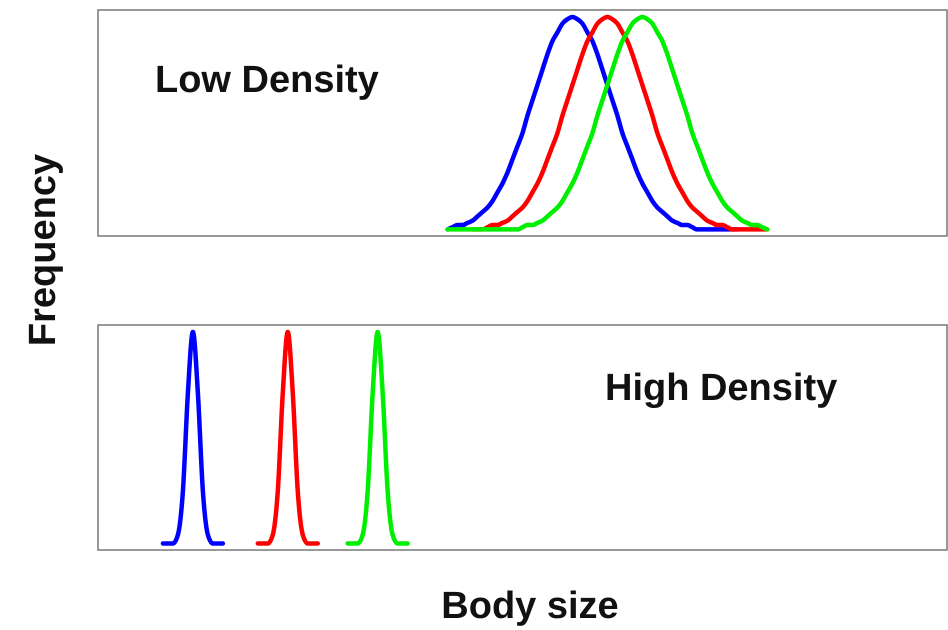 This screenshot has width=948, height=630. Describe the element at coordinates (267, 80) in the screenshot. I see `annotation: Low Density` at that location.